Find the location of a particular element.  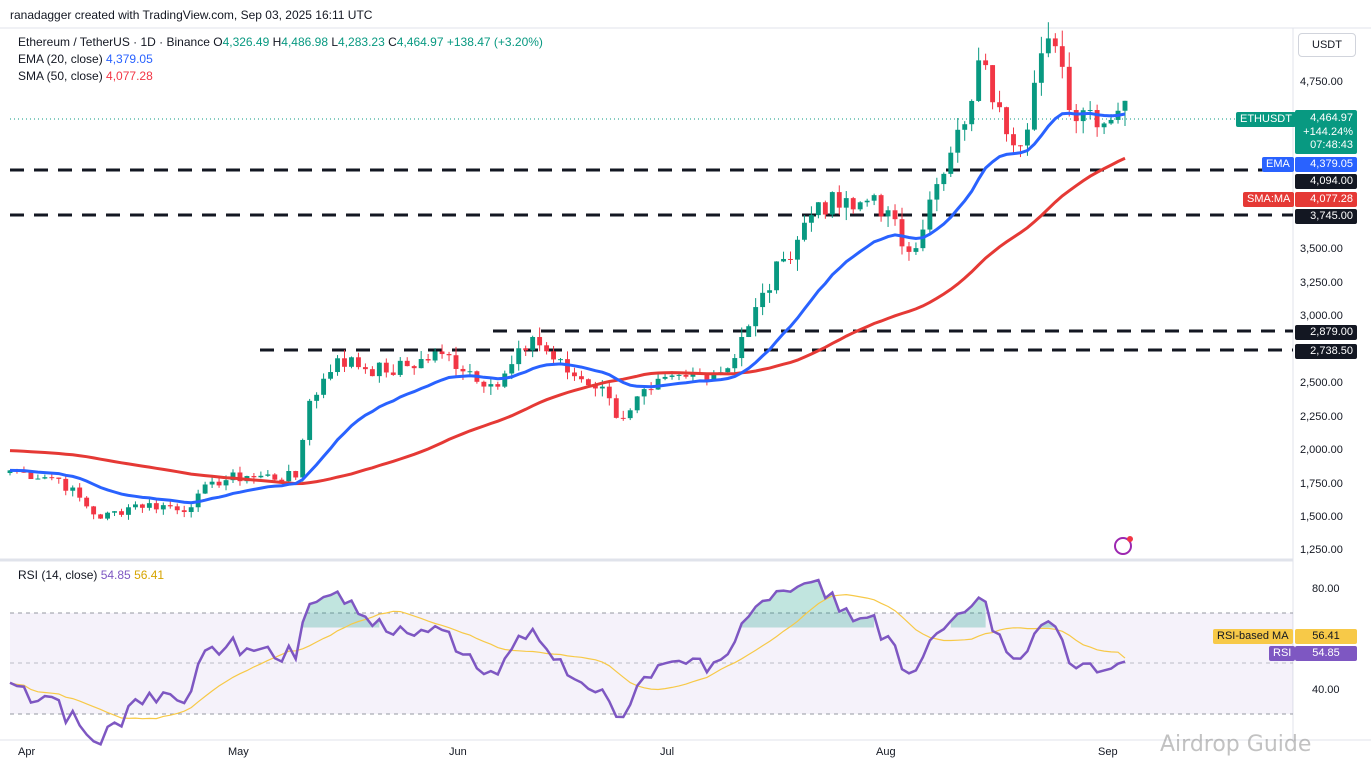

flash-icon is located at coordinates (1123, 545).